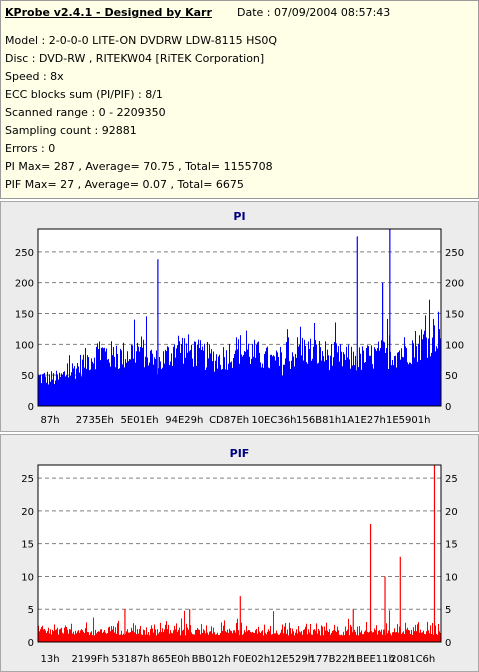 The image size is (479, 672). I want to click on pi-y-tick-right: 200, so click(454, 284).